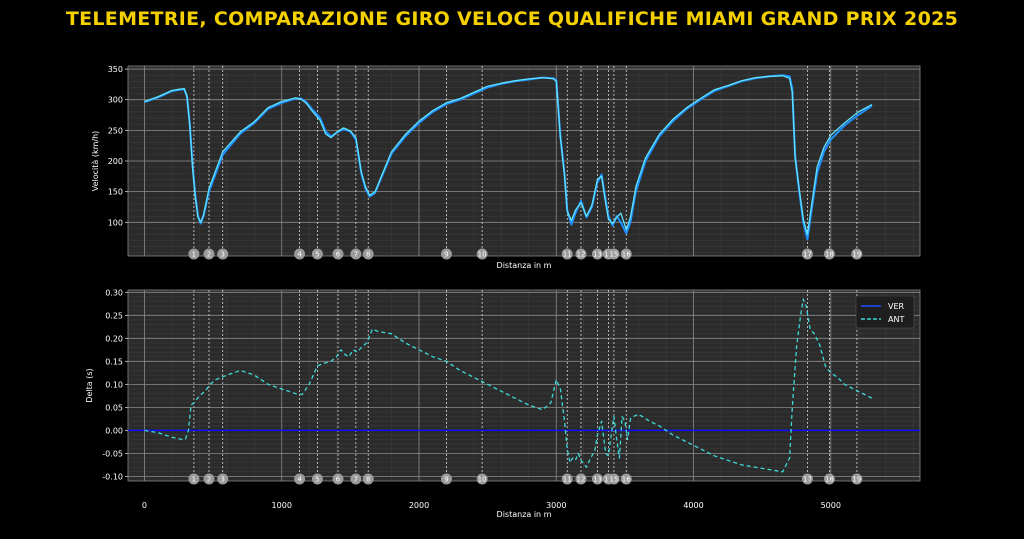  I want to click on legend-label: VER, so click(896, 306).